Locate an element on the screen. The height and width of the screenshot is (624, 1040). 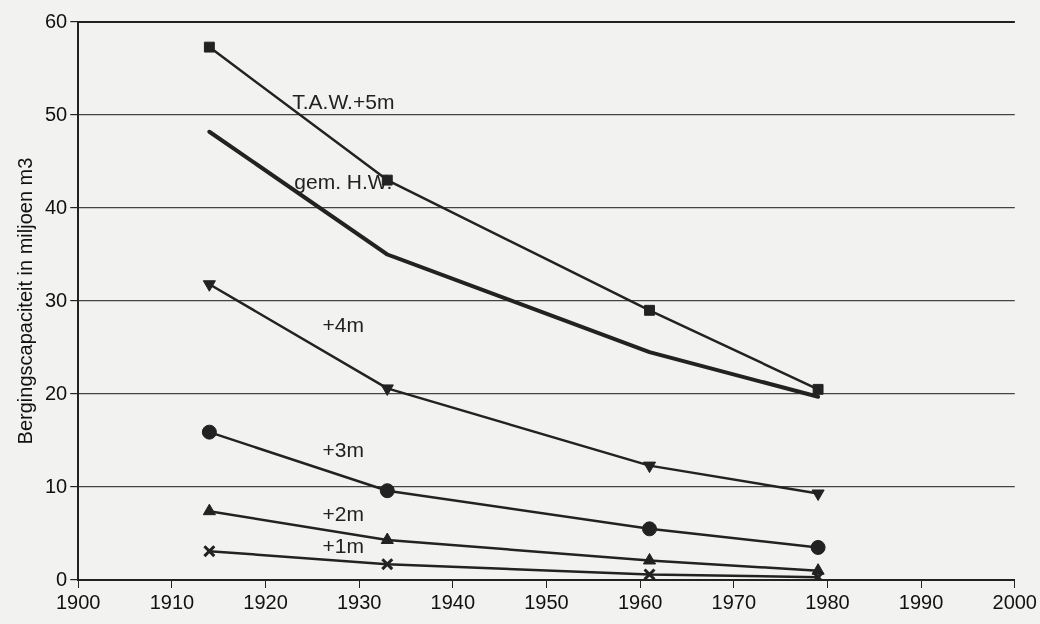
y-tick-label: 30 is located at coordinates (56, 299).